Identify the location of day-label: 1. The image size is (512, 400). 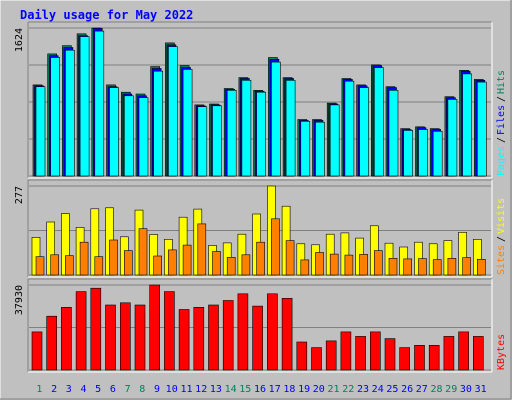
(39, 389).